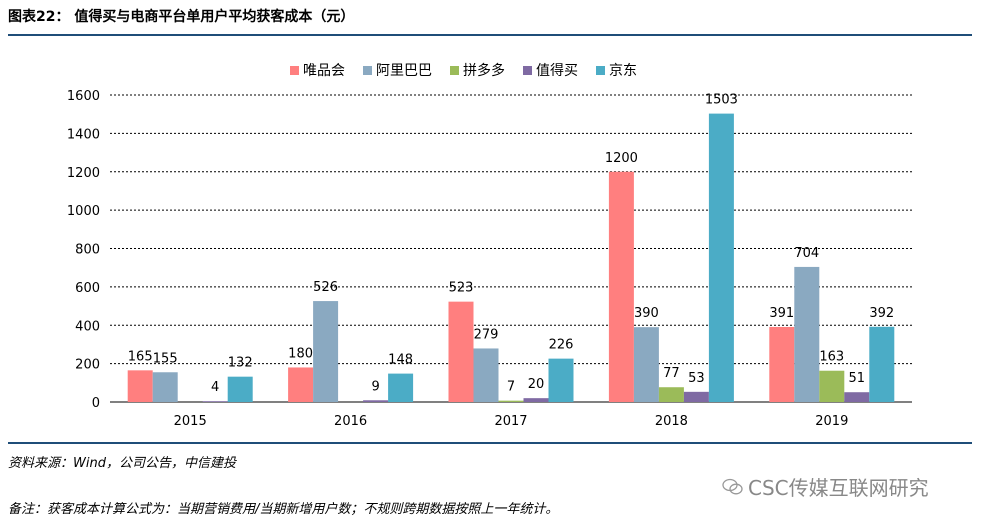  Describe the element at coordinates (404, 71) in the screenshot. I see `legend-label: 阿里巴巴` at that location.